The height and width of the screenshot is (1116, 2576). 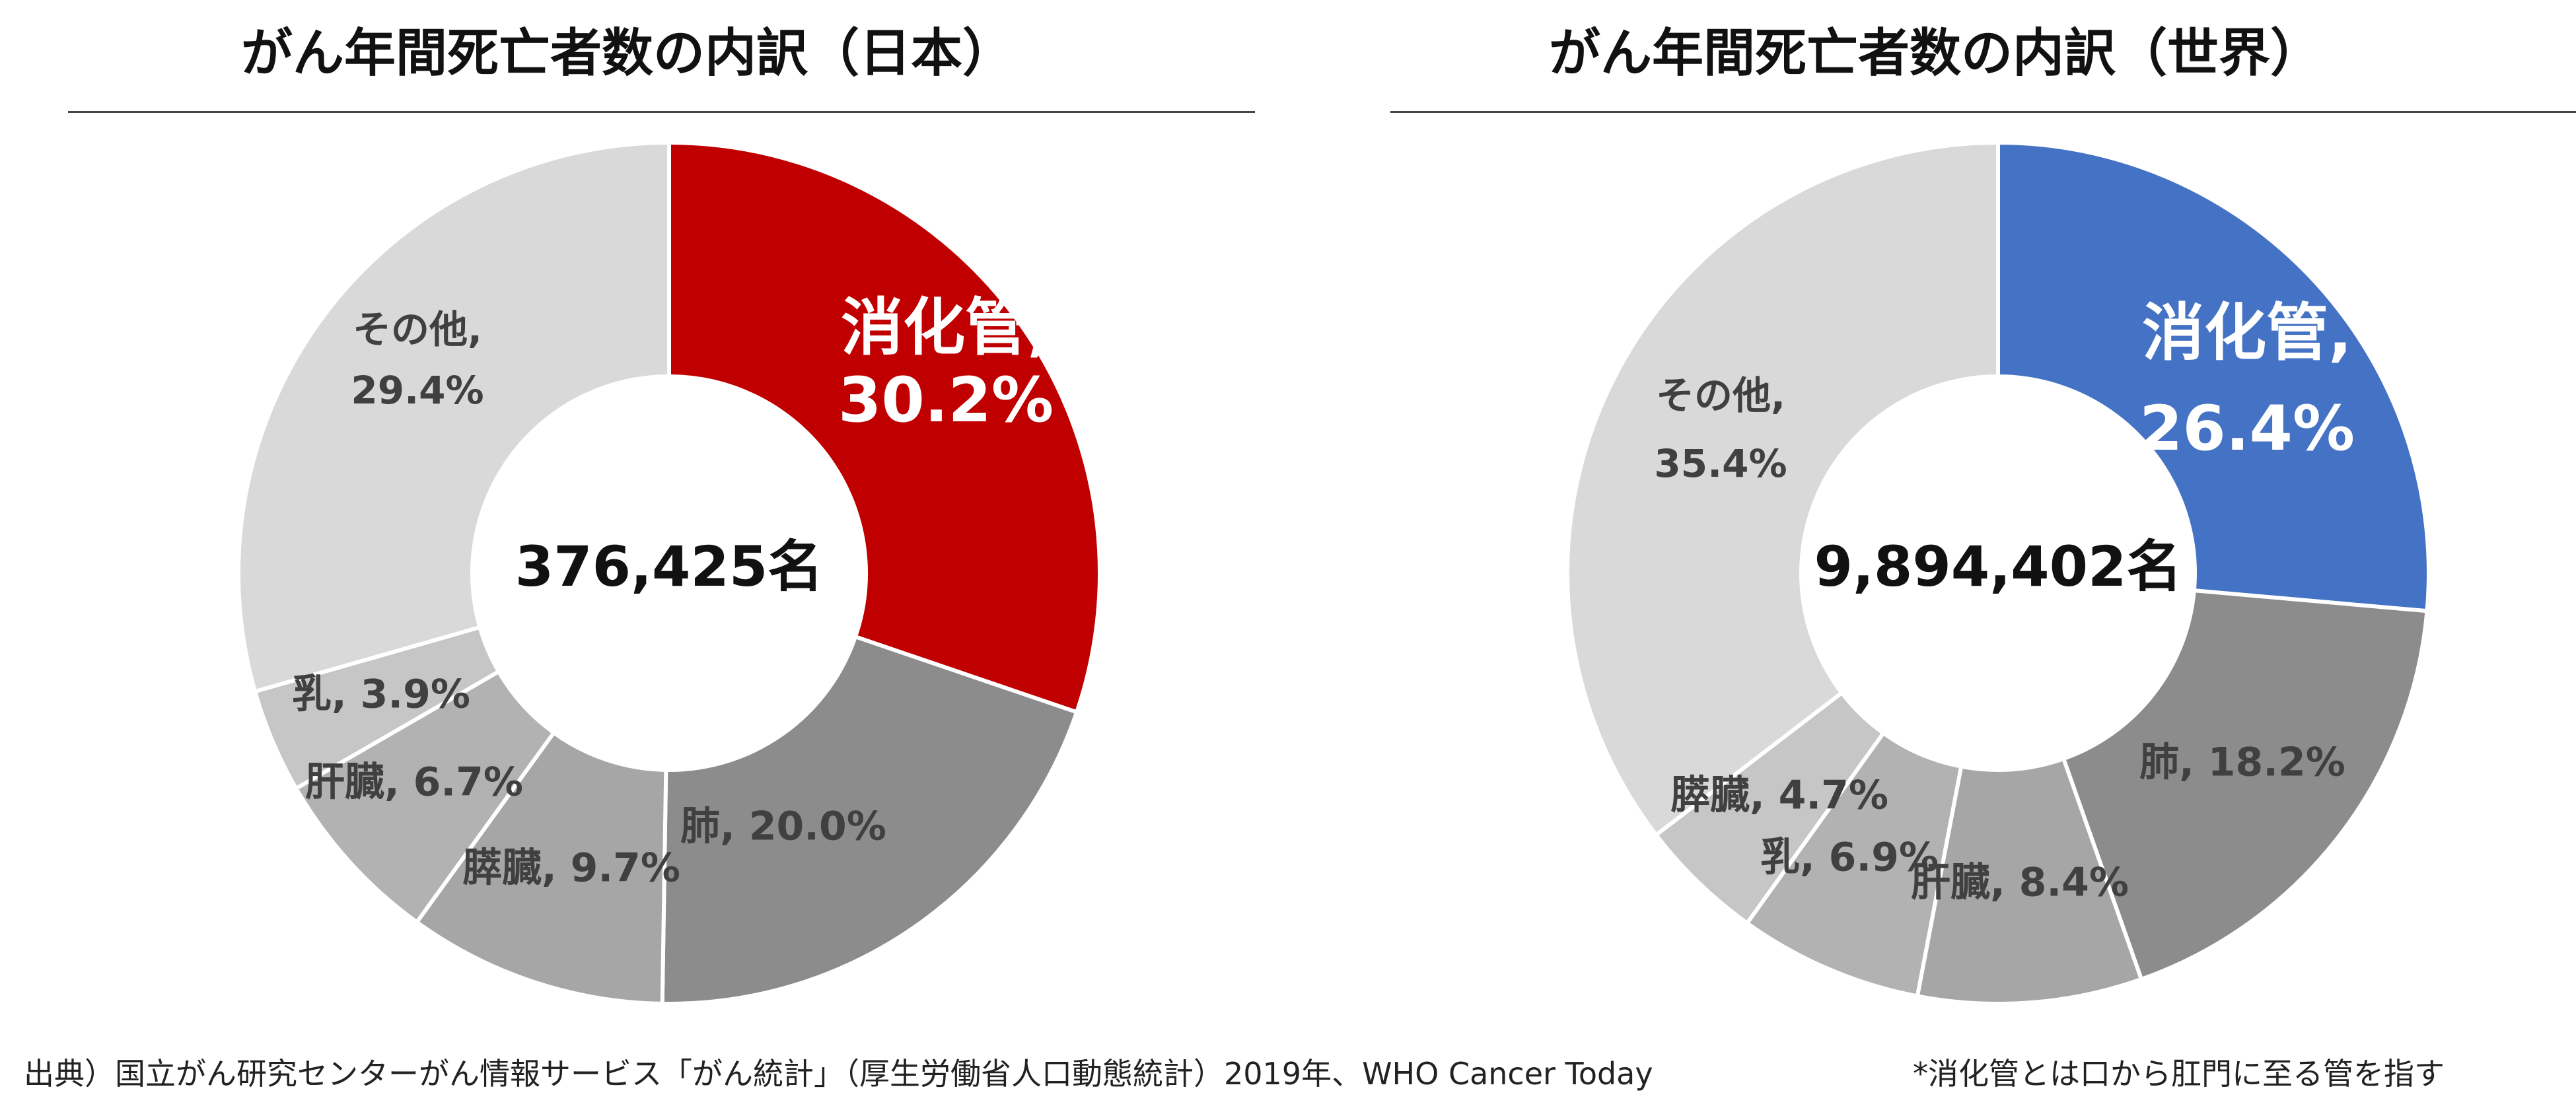 What do you see at coordinates (1782, 489) in the screenshot?
I see `world-slice-other` at bounding box center [1782, 489].